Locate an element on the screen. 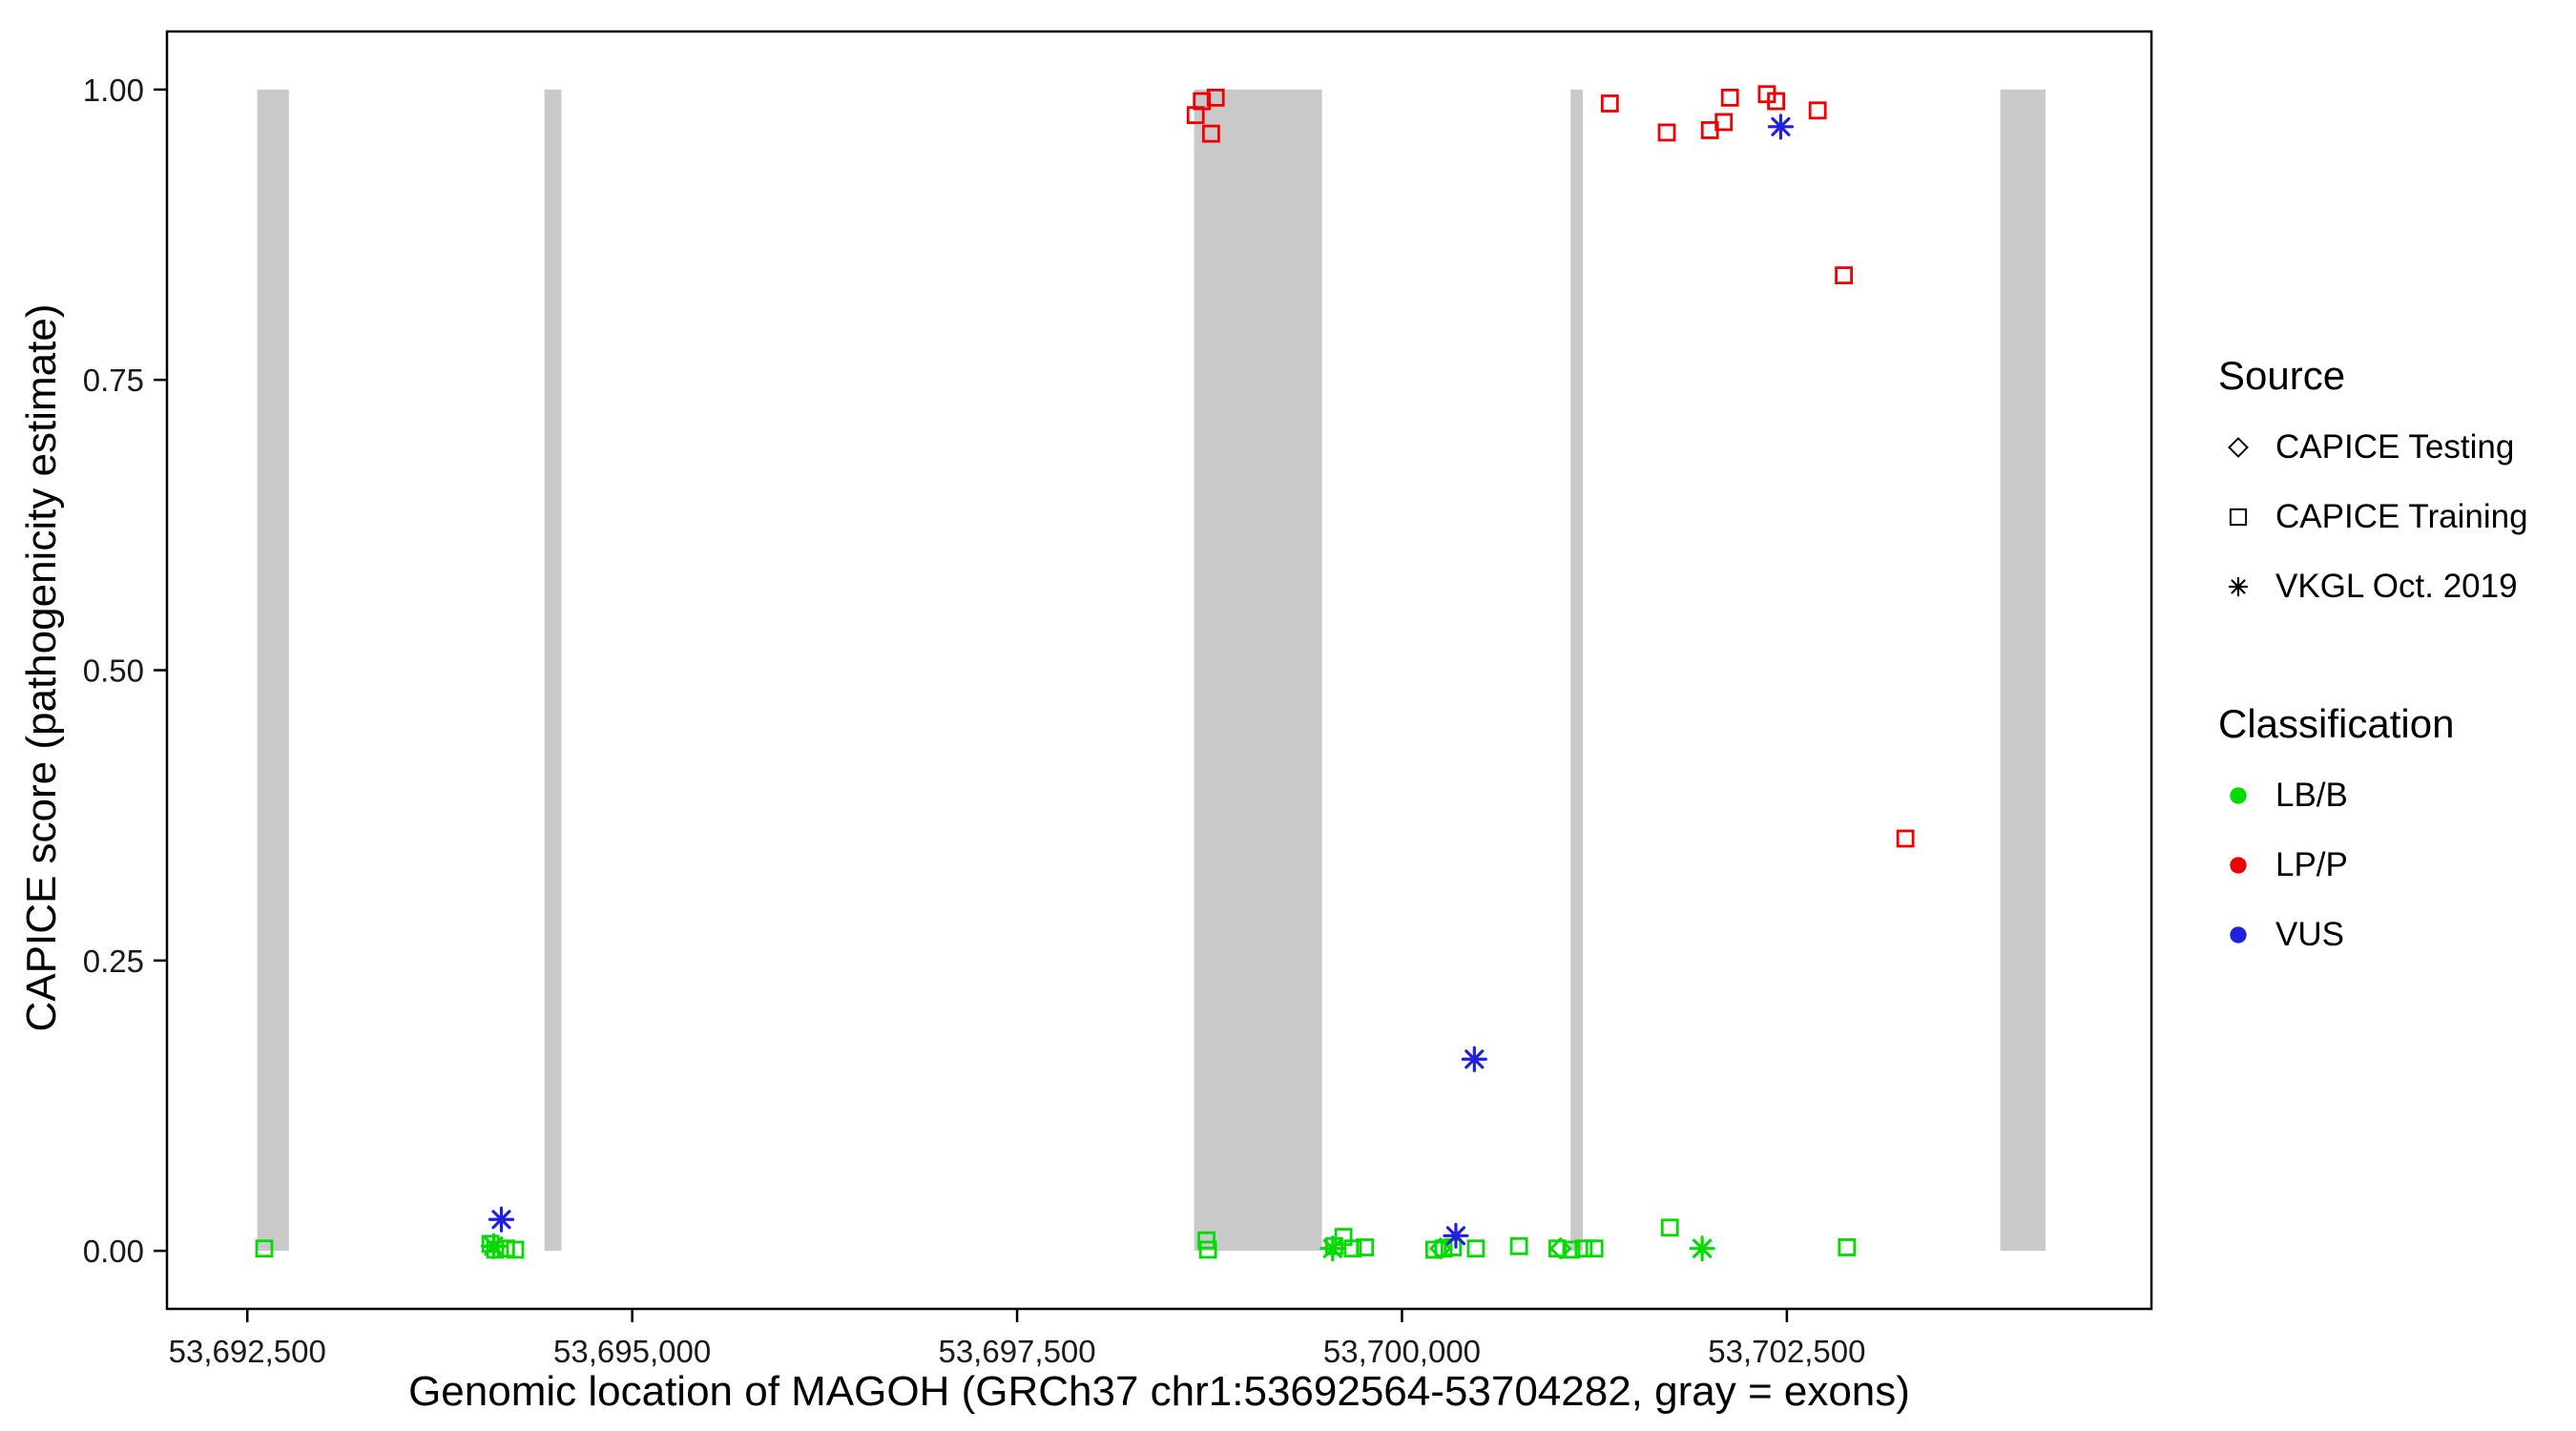 Image resolution: width=2576 pixels, height=1431 pixels. y-tick-label: 0.50 is located at coordinates (113, 671).